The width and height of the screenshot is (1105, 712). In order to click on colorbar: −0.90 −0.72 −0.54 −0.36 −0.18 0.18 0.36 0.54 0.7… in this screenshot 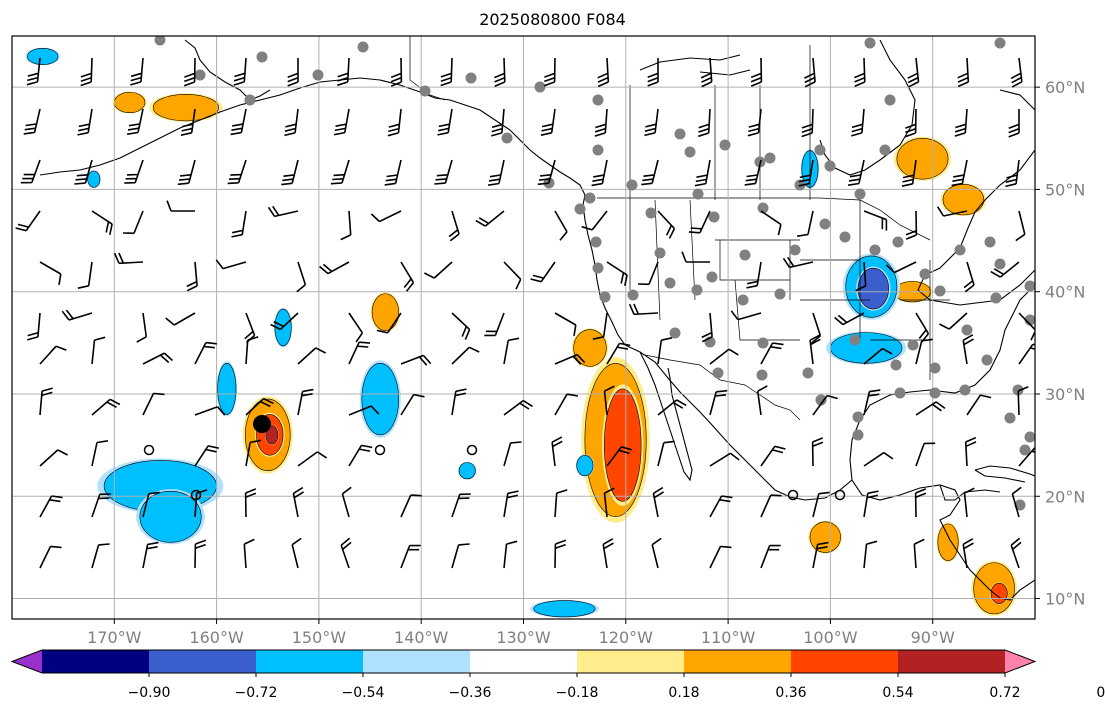, I will do `click(557, 675)`.